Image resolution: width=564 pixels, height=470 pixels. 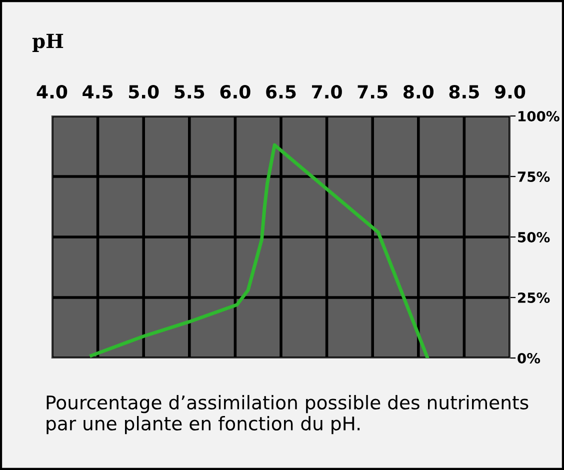 I want to click on y-tick-label: 0%, so click(x=529, y=358).